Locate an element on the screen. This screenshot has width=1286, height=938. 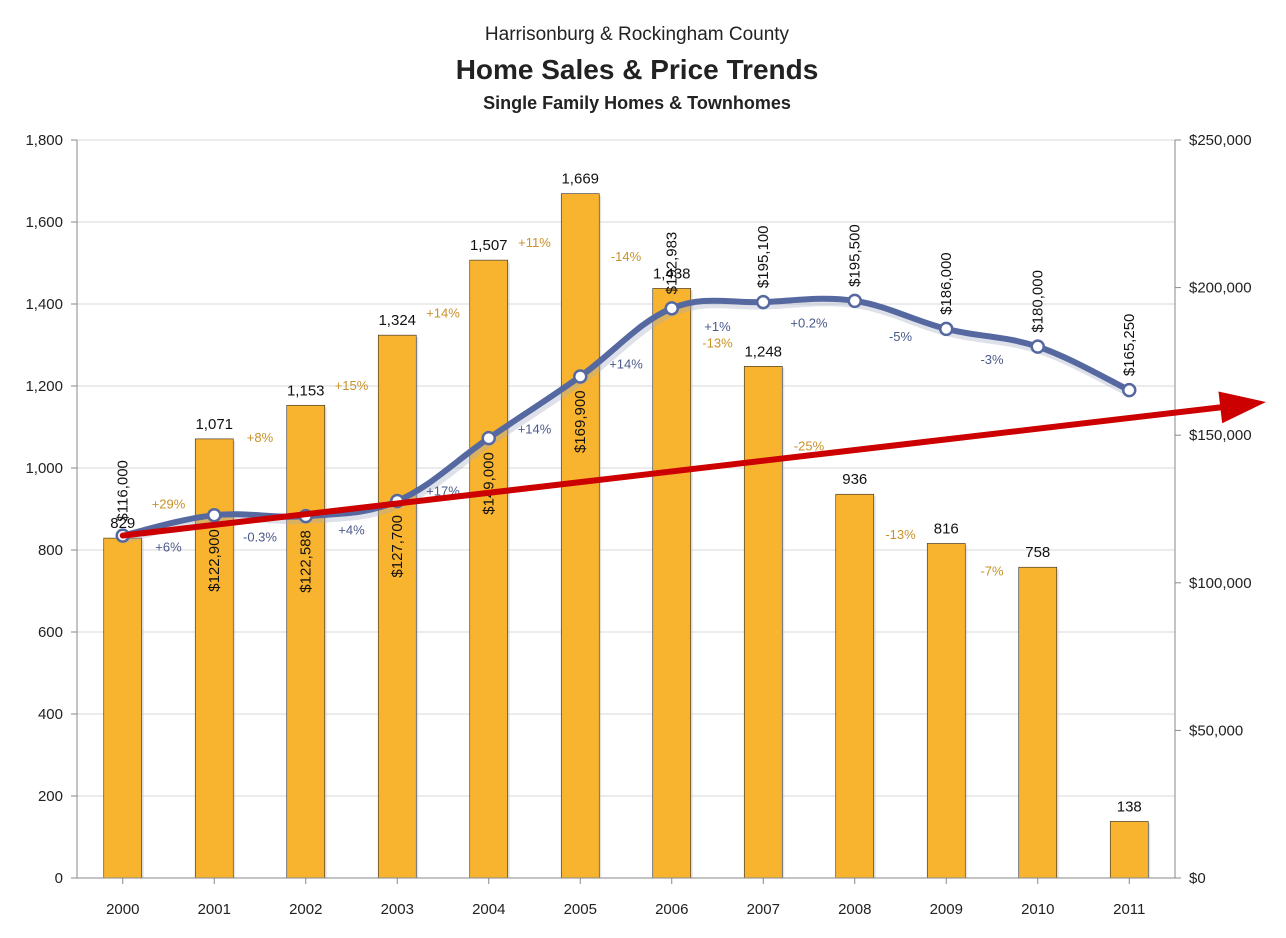
x-tick-label: 2010 is located at coordinates (1037, 909).